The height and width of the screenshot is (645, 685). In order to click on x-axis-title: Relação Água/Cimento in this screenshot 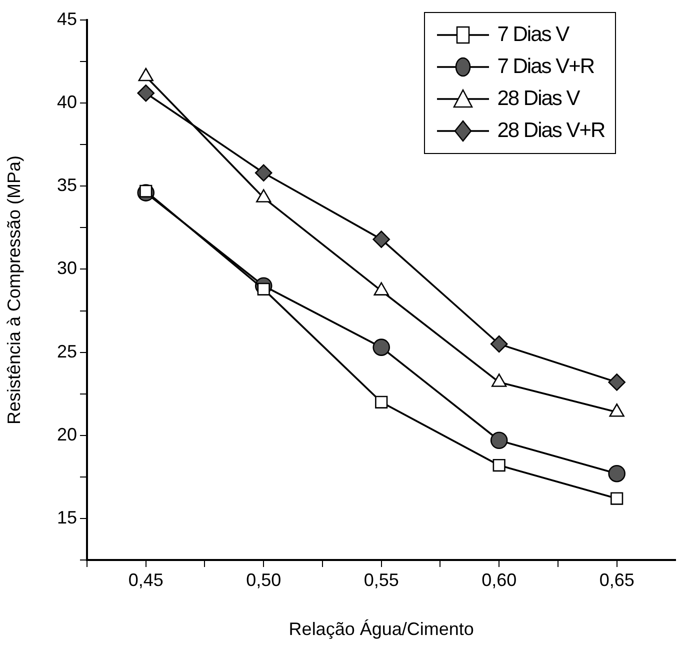, I will do `click(381, 629)`.